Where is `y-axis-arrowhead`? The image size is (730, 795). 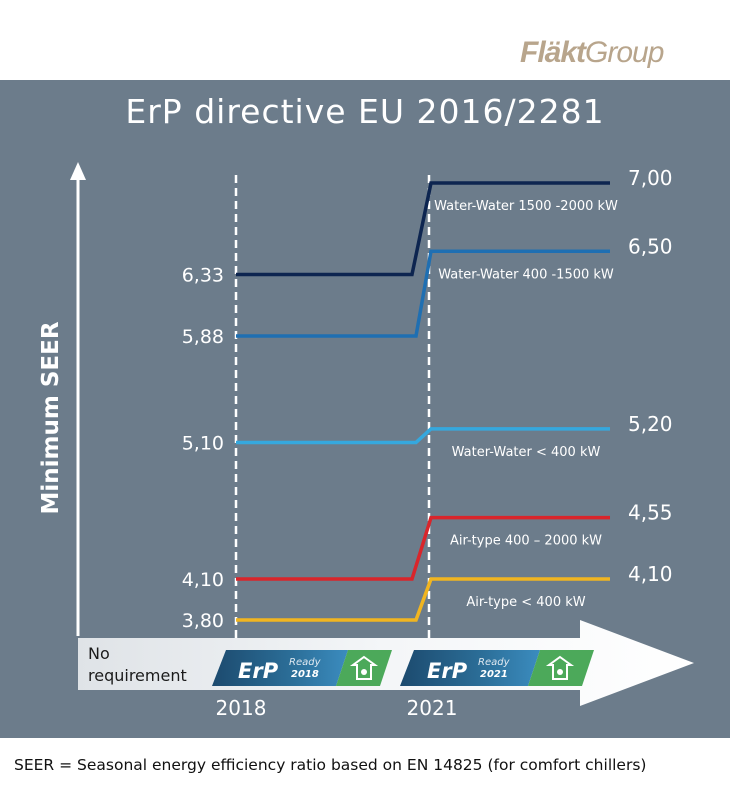
y-axis-arrowhead is located at coordinates (78, 171).